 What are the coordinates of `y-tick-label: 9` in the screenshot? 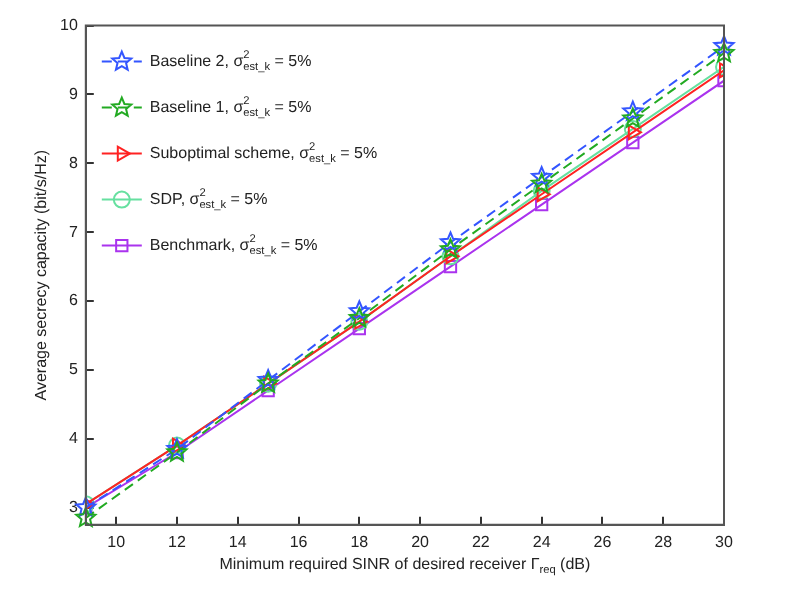 It's located at (73, 93).